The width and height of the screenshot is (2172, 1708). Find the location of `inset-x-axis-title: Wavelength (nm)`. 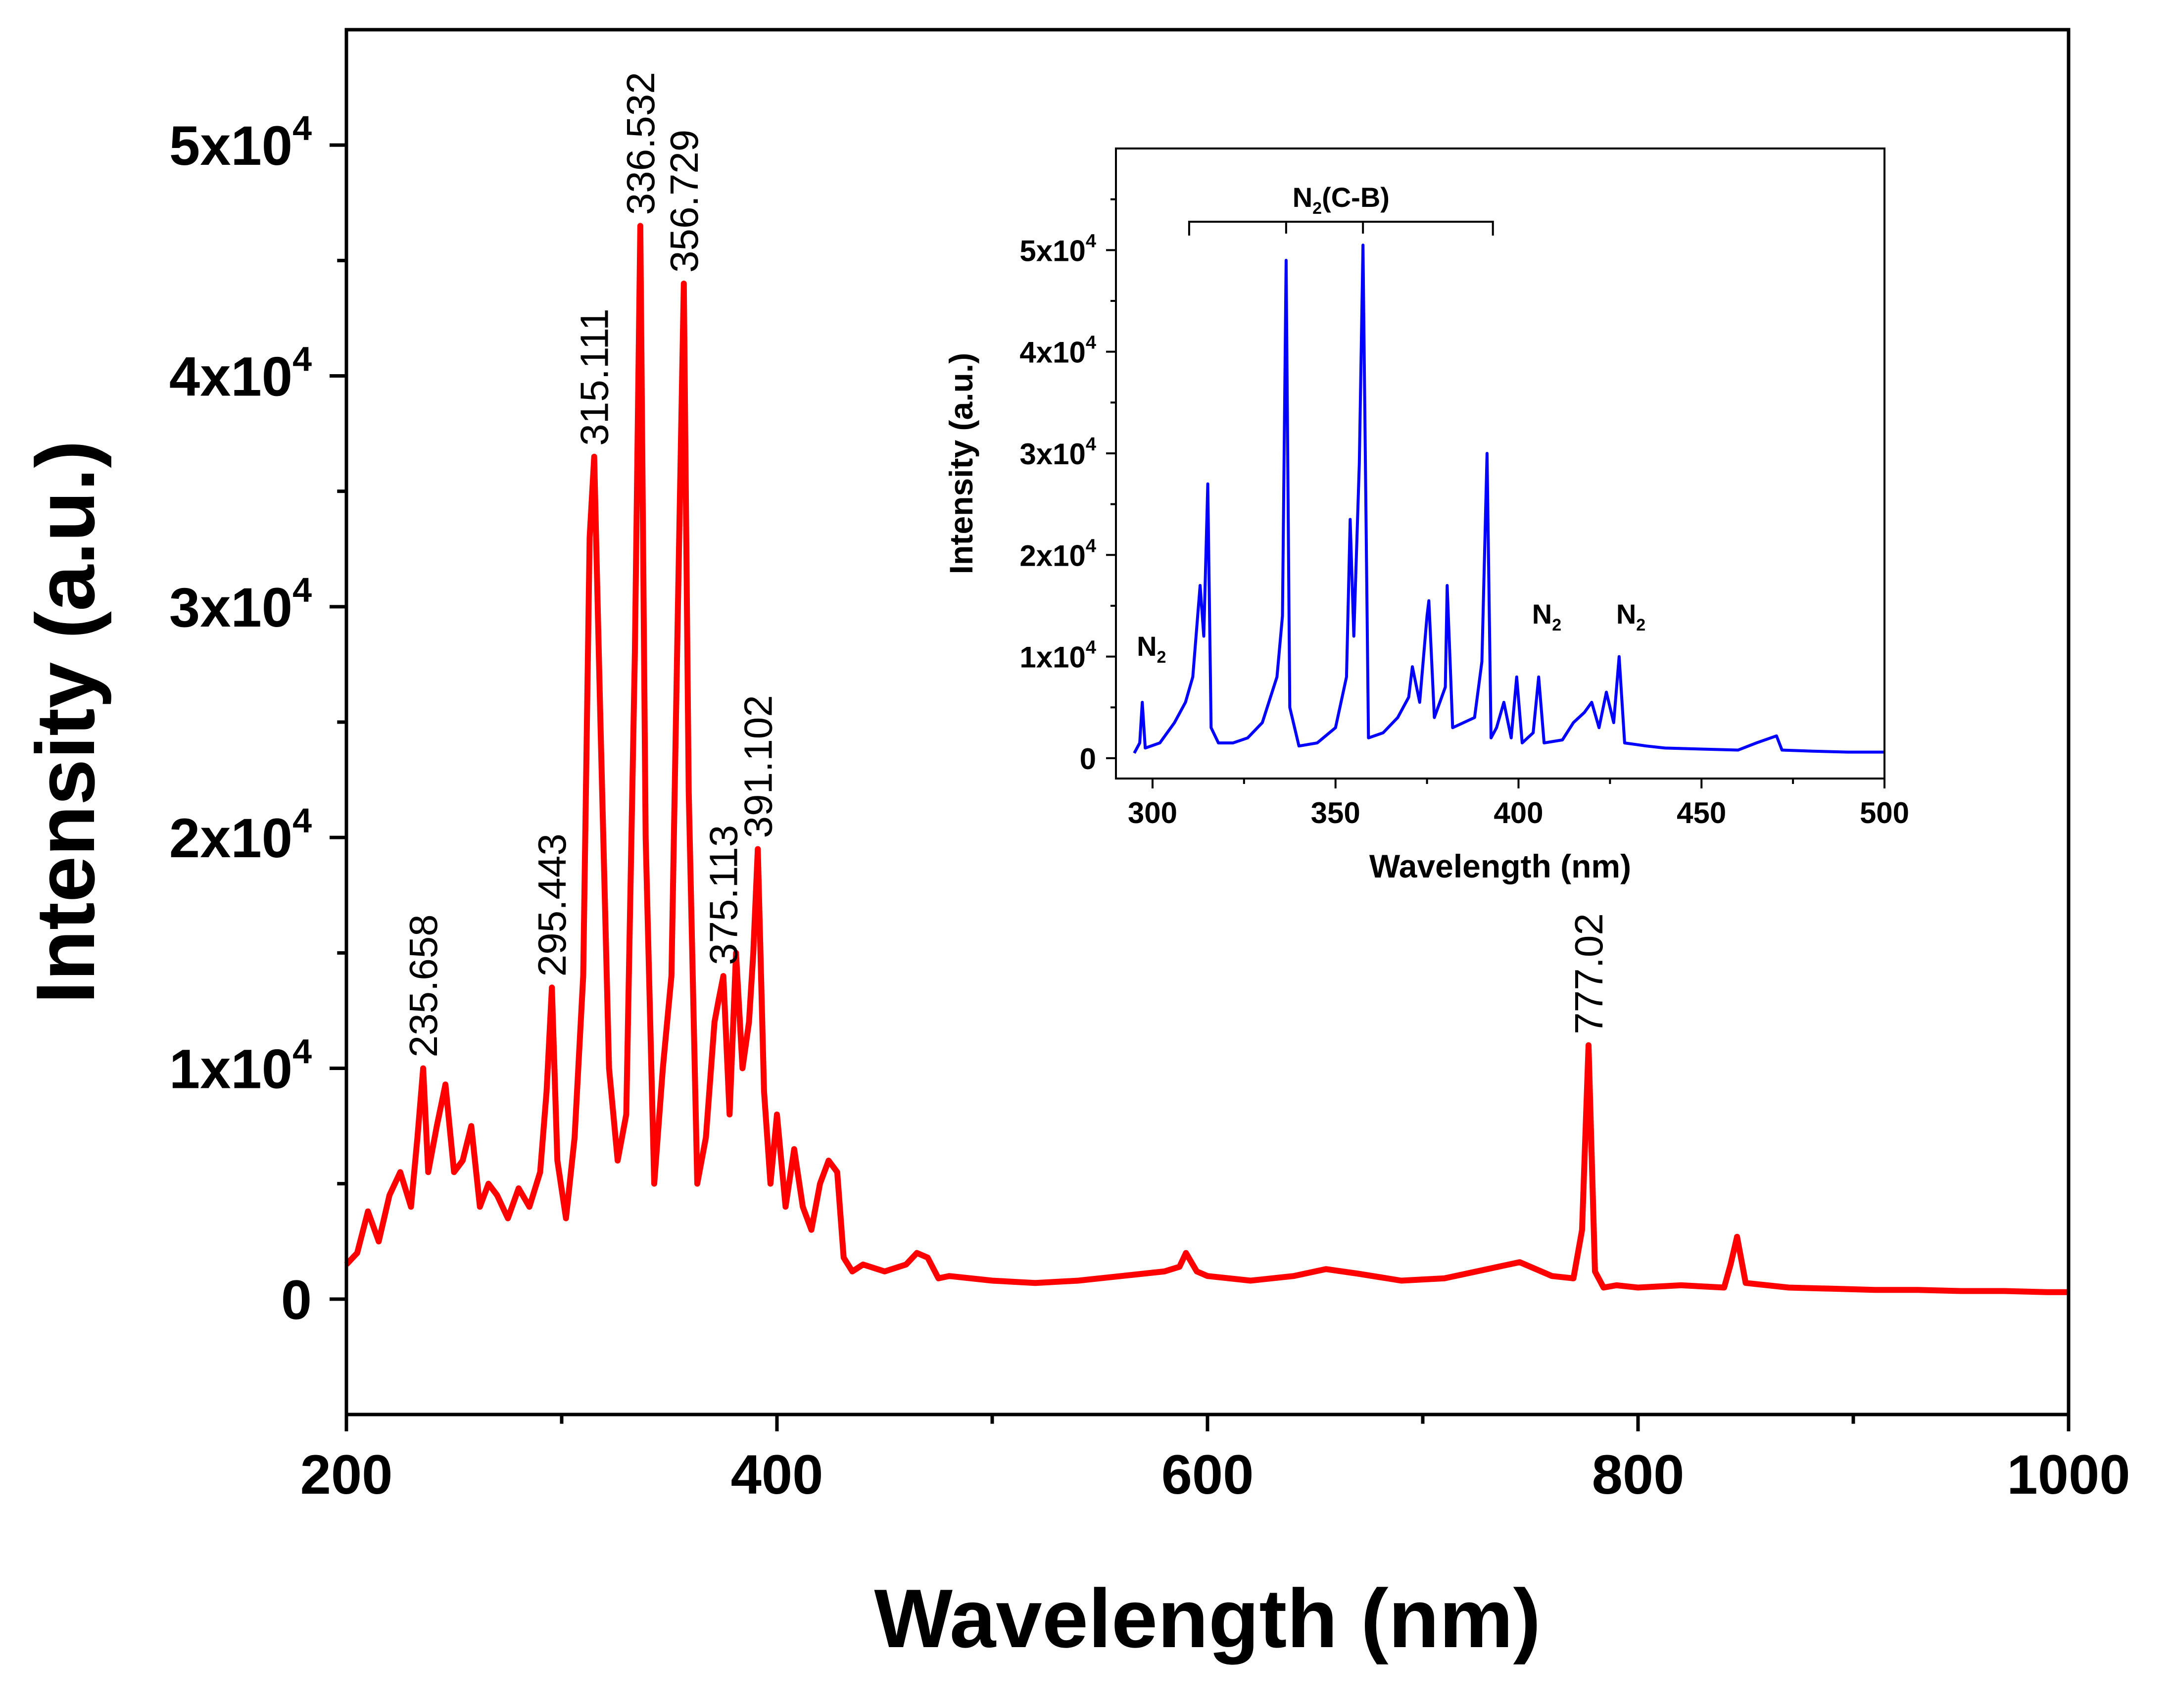

inset-x-axis-title: Wavelength (nm) is located at coordinates (1500, 866).